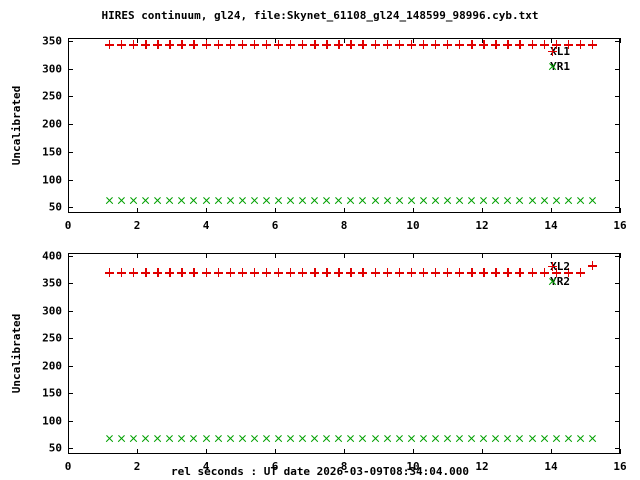  Describe the element at coordinates (52, 256) in the screenshot. I see `y-axis-tick-label: 400` at that location.